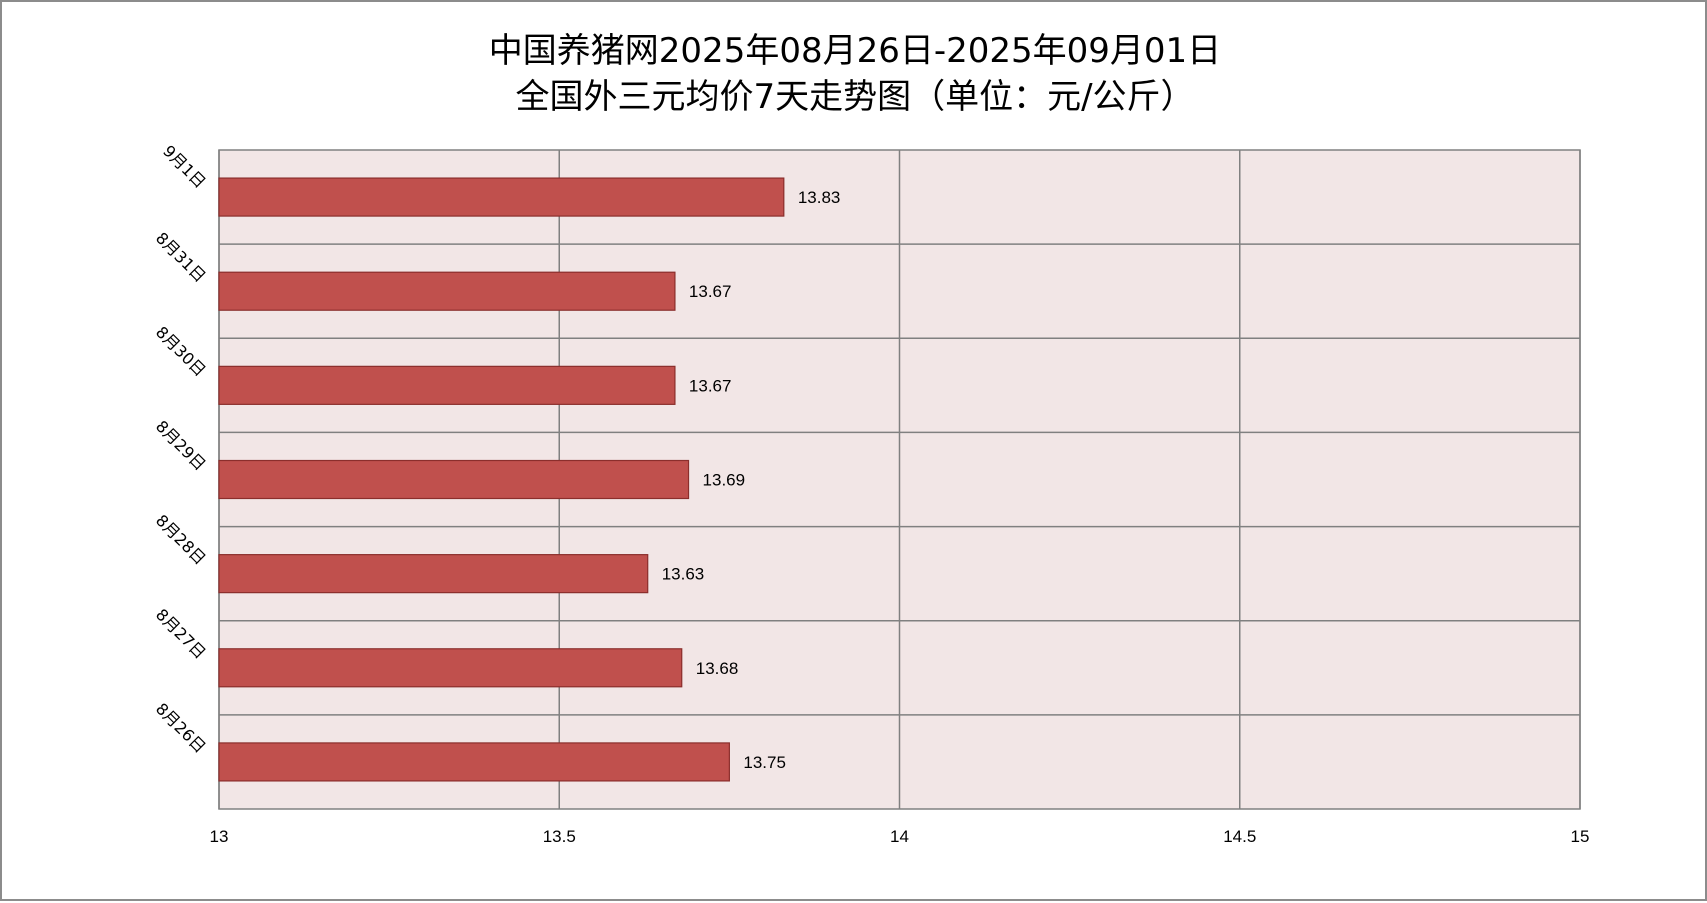 This screenshot has width=1707, height=903. I want to click on data-label: 13.75, so click(764, 762).